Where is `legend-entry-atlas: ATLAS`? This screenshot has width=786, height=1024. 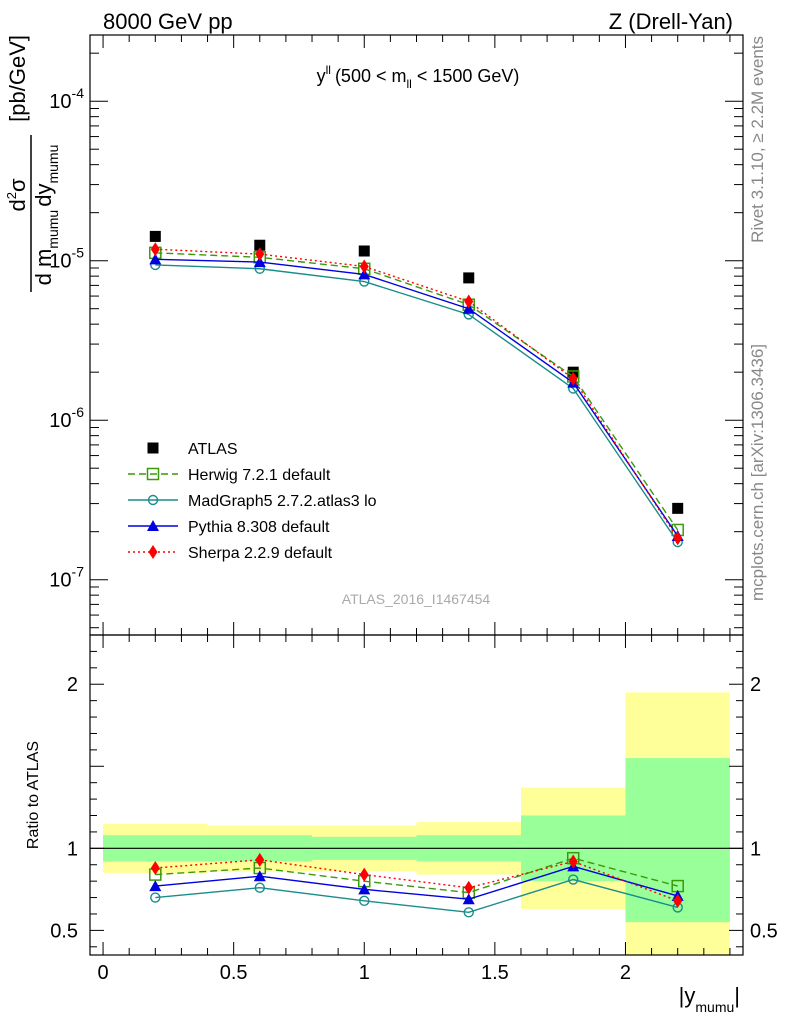 legend-entry-atlas: ATLAS is located at coordinates (192, 449).